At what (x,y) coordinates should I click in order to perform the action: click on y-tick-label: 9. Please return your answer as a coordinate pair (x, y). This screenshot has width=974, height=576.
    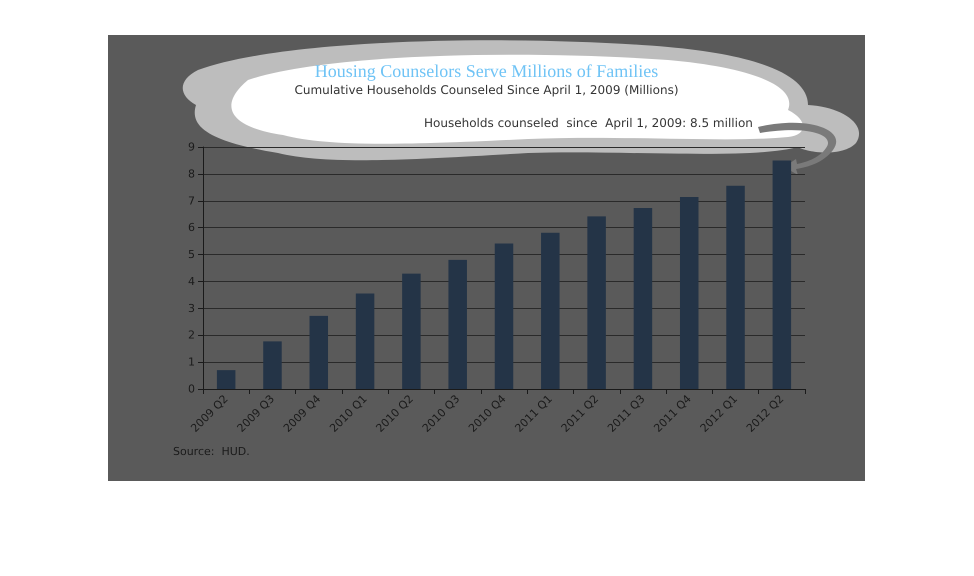
    Looking at the image, I should click on (191, 147).